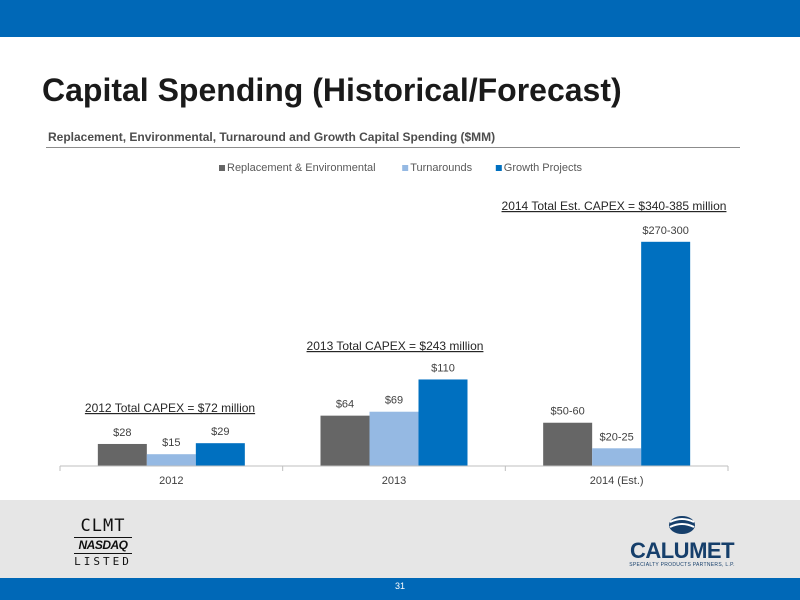  What do you see at coordinates (543, 168) in the screenshot?
I see `legend-label-2: Growth Projects` at bounding box center [543, 168].